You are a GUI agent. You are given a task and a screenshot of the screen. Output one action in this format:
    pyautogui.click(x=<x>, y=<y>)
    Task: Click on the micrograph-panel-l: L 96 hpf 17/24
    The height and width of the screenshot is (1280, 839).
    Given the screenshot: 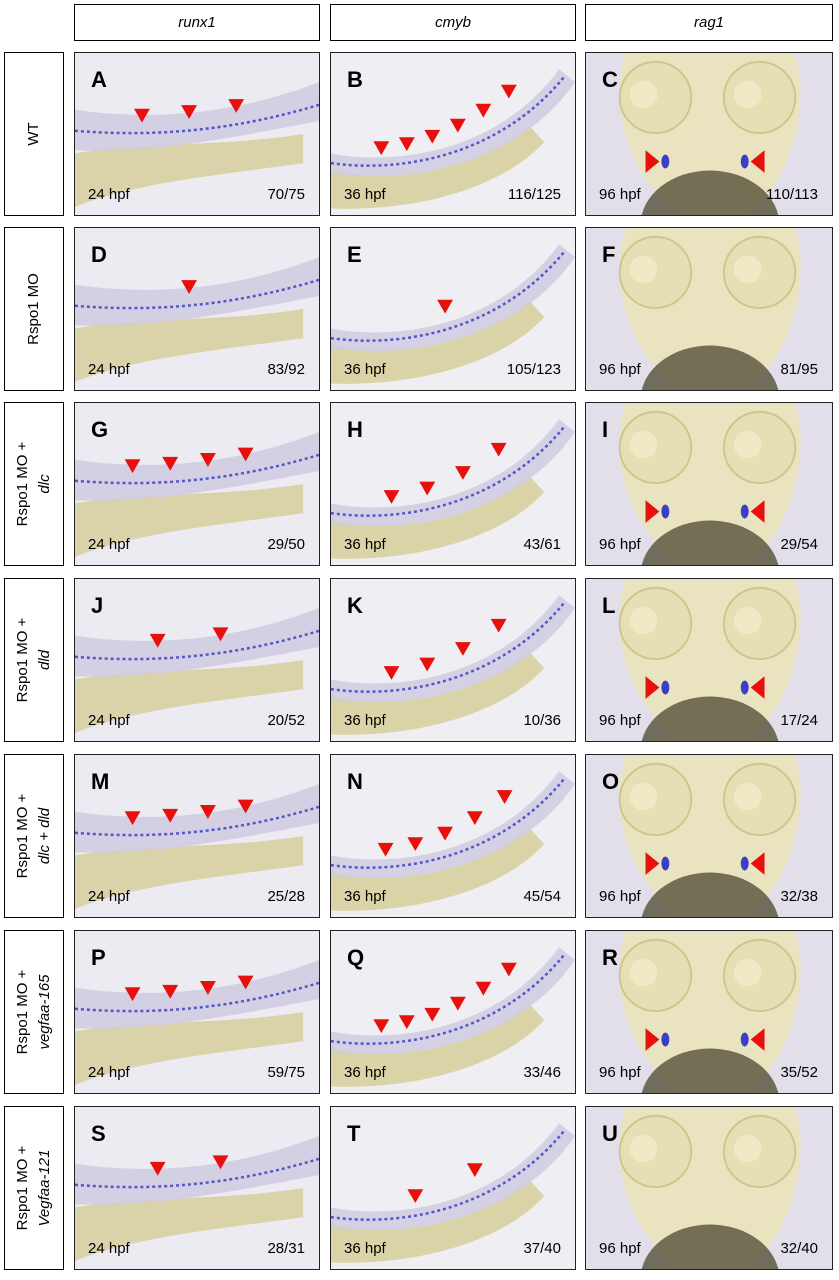 What is the action you would take?
    pyautogui.click(x=709, y=660)
    